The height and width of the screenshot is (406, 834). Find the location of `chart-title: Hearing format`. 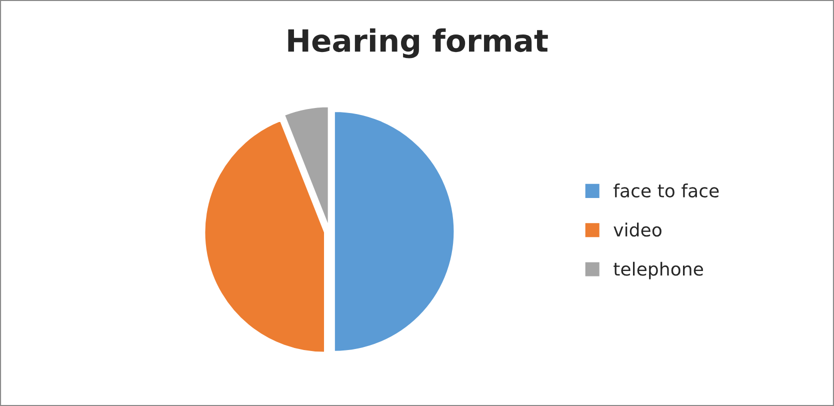

chart-title: Hearing format is located at coordinates (418, 43).